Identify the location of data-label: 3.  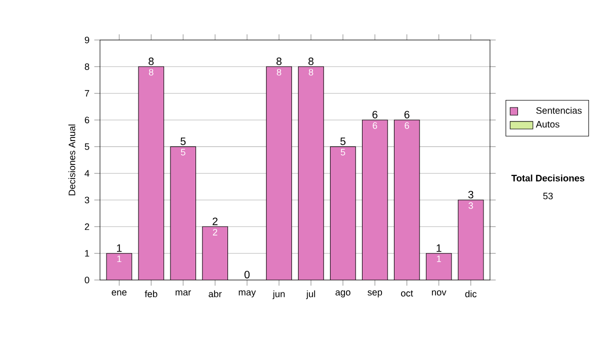
(470, 205).